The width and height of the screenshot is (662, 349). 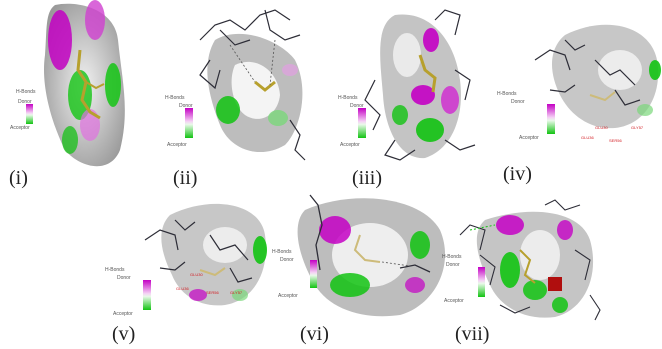 I want to click on molecular-surface-image-vi, so click(x=371, y=255).